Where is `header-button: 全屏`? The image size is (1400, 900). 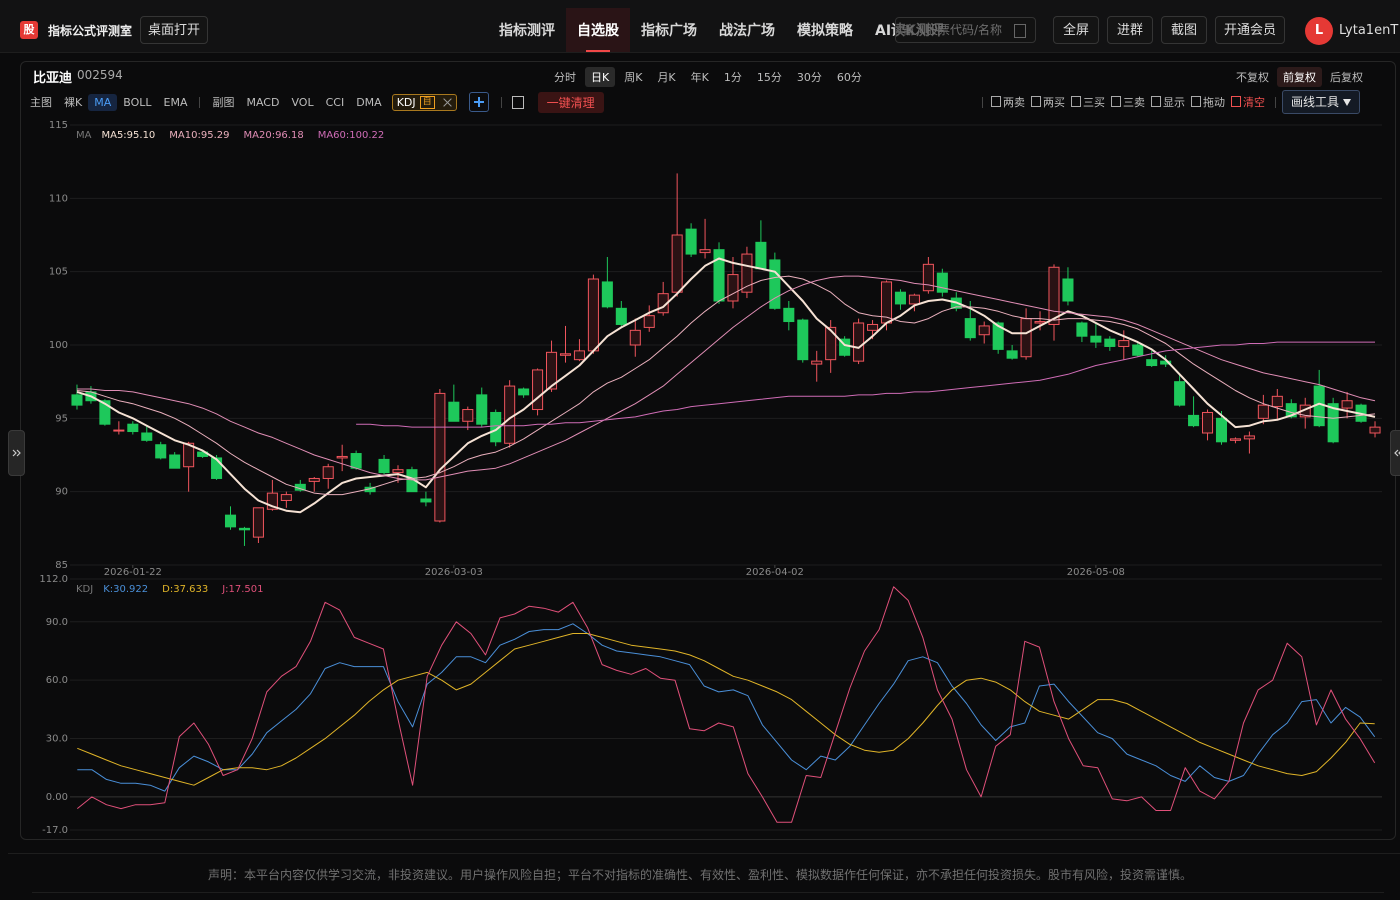
header-button: 全屏 is located at coordinates (1076, 30).